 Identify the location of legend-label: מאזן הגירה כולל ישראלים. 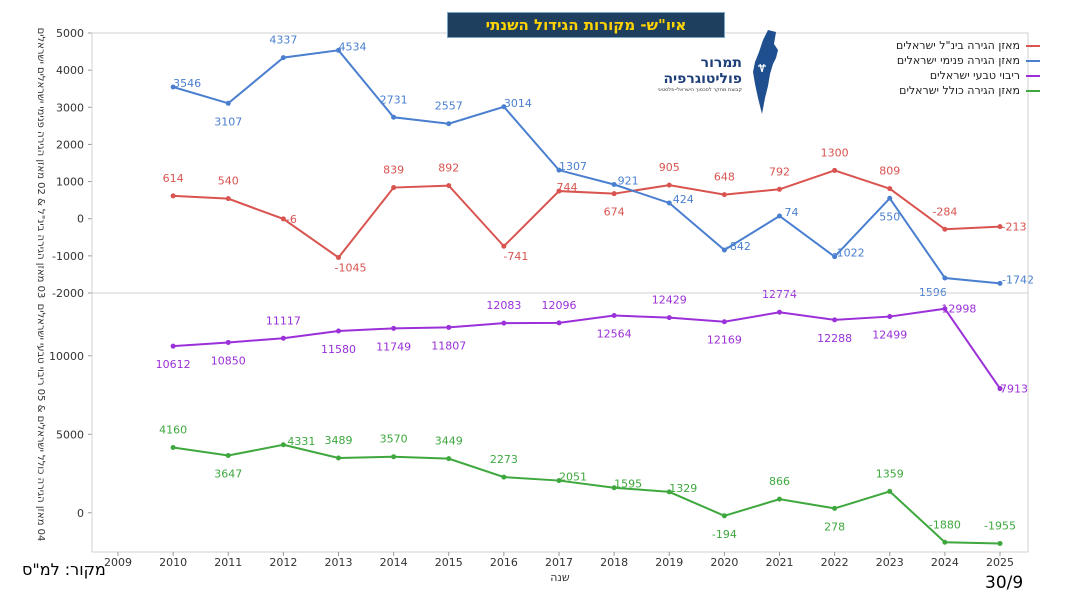
(959, 90).